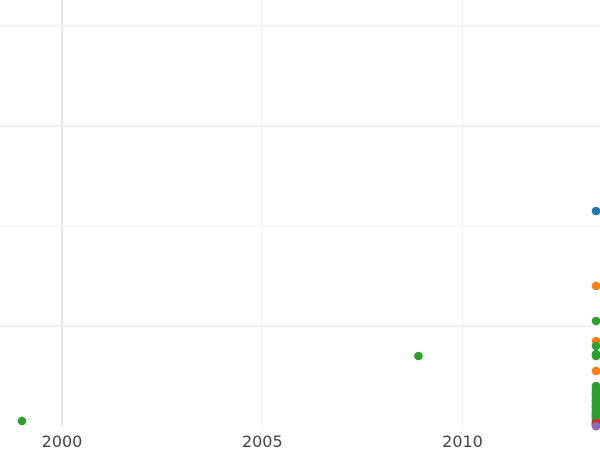  Describe the element at coordinates (462, 441) in the screenshot. I see `x-tick-label-2010: 2010` at that location.